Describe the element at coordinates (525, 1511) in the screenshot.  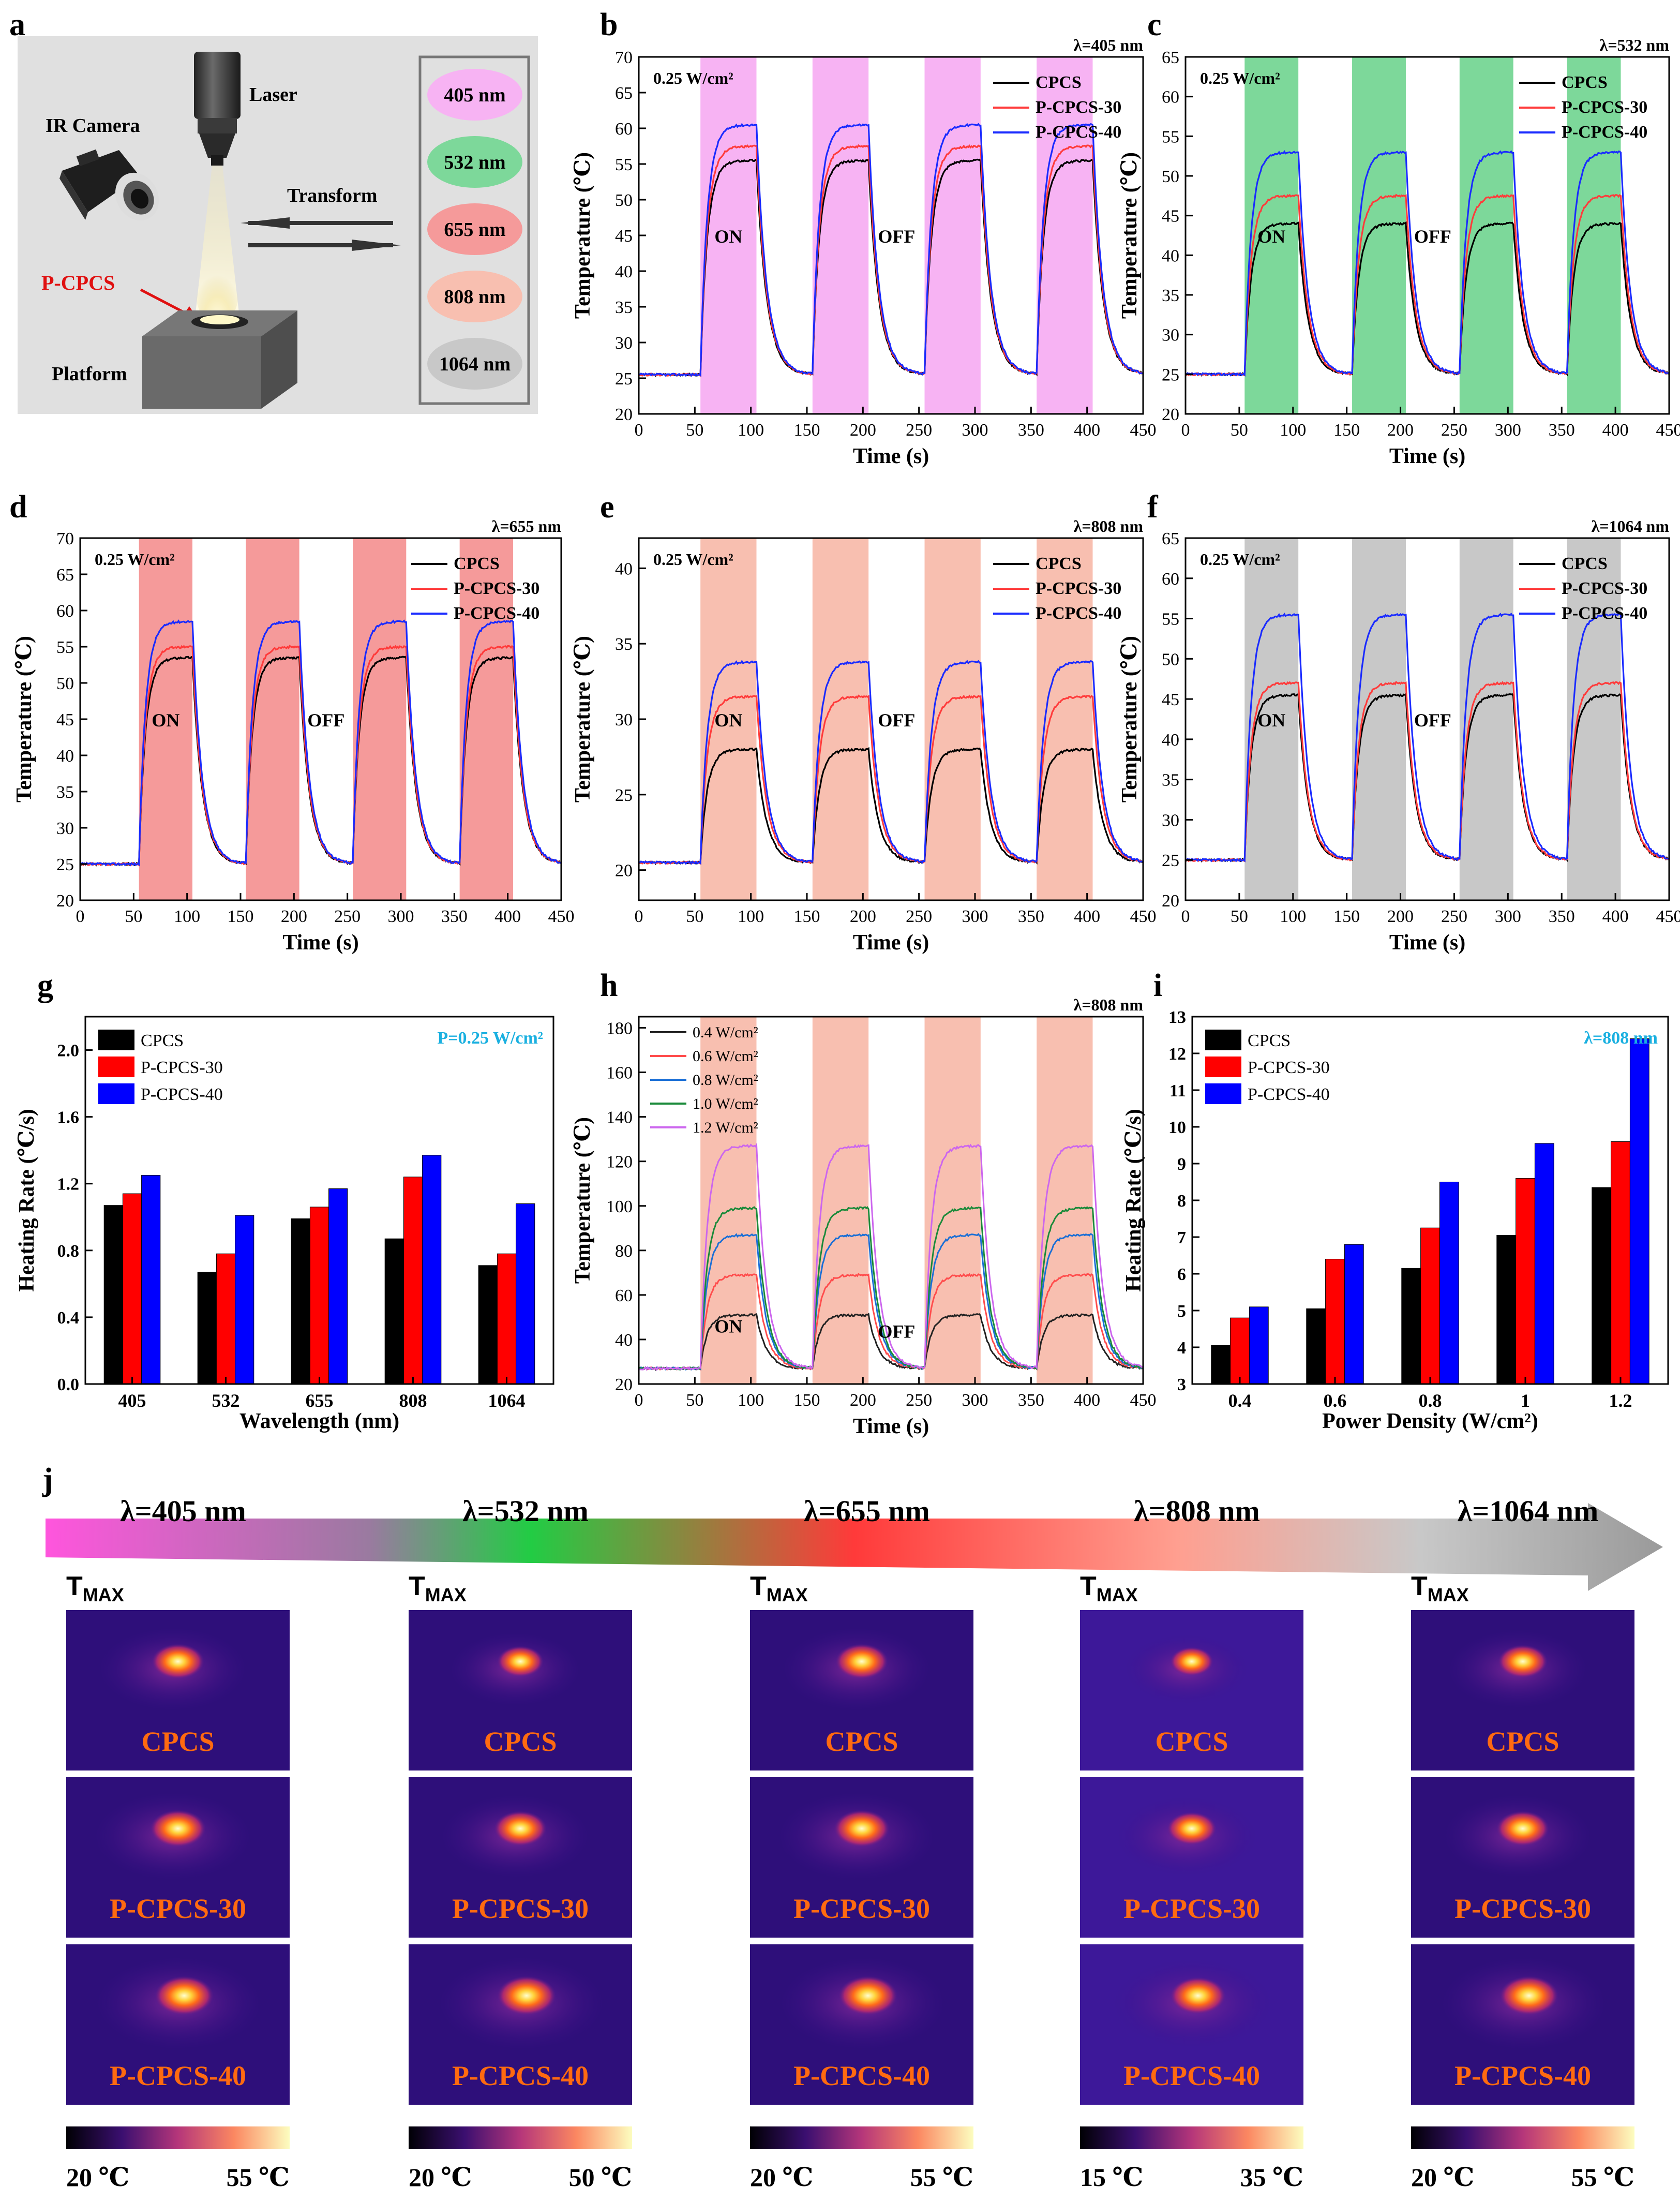
I see `thermal-wavelength-label: λ=532 nm` at that location.